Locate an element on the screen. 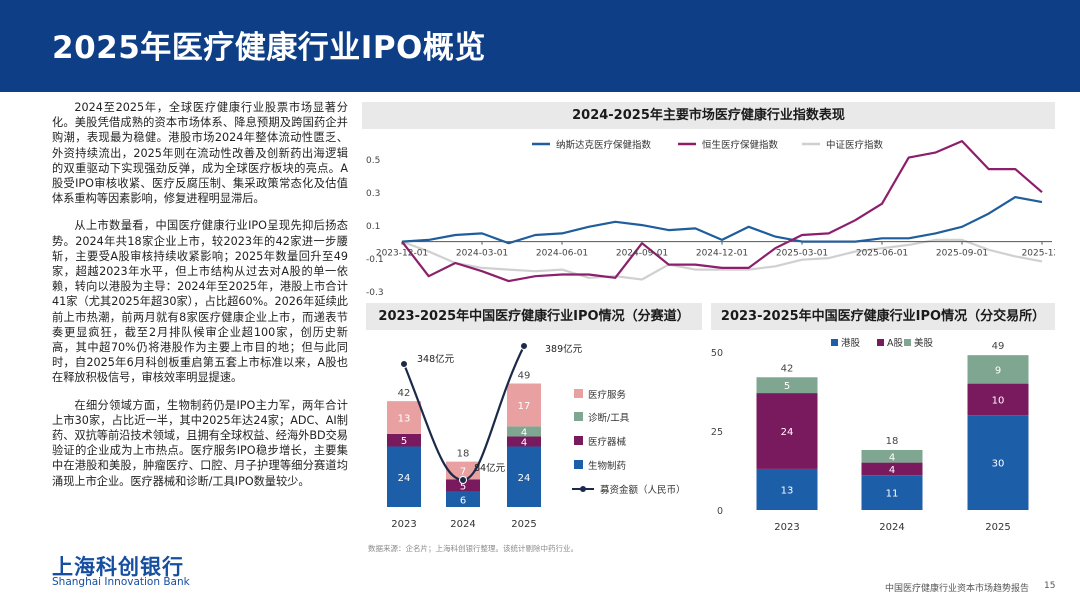  x-tick-label: 2023-12-01 is located at coordinates (402, 254).